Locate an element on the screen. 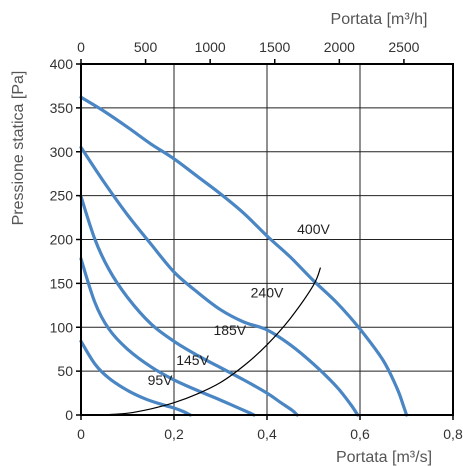 This screenshot has height=466, width=463. y-tick-label: 50 is located at coordinates (65, 371).